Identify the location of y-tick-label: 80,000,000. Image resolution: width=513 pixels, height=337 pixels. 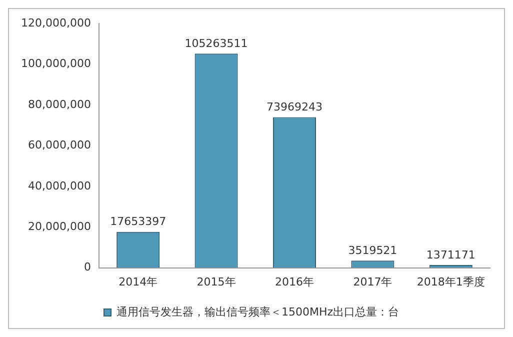
(59, 104).